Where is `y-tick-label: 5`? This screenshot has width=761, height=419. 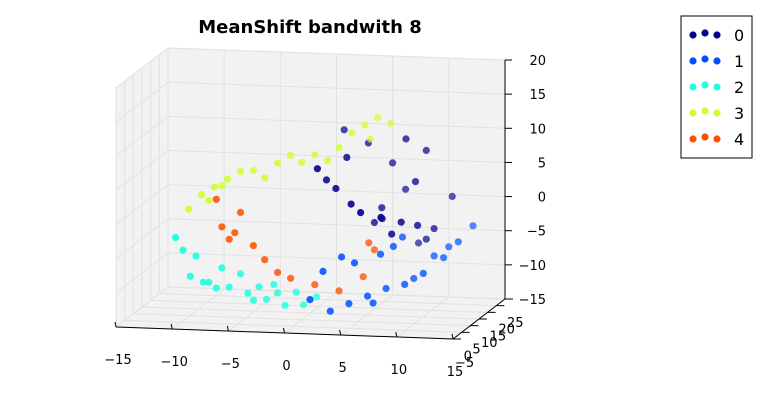 y-tick-label: 5 is located at coordinates (476, 350).